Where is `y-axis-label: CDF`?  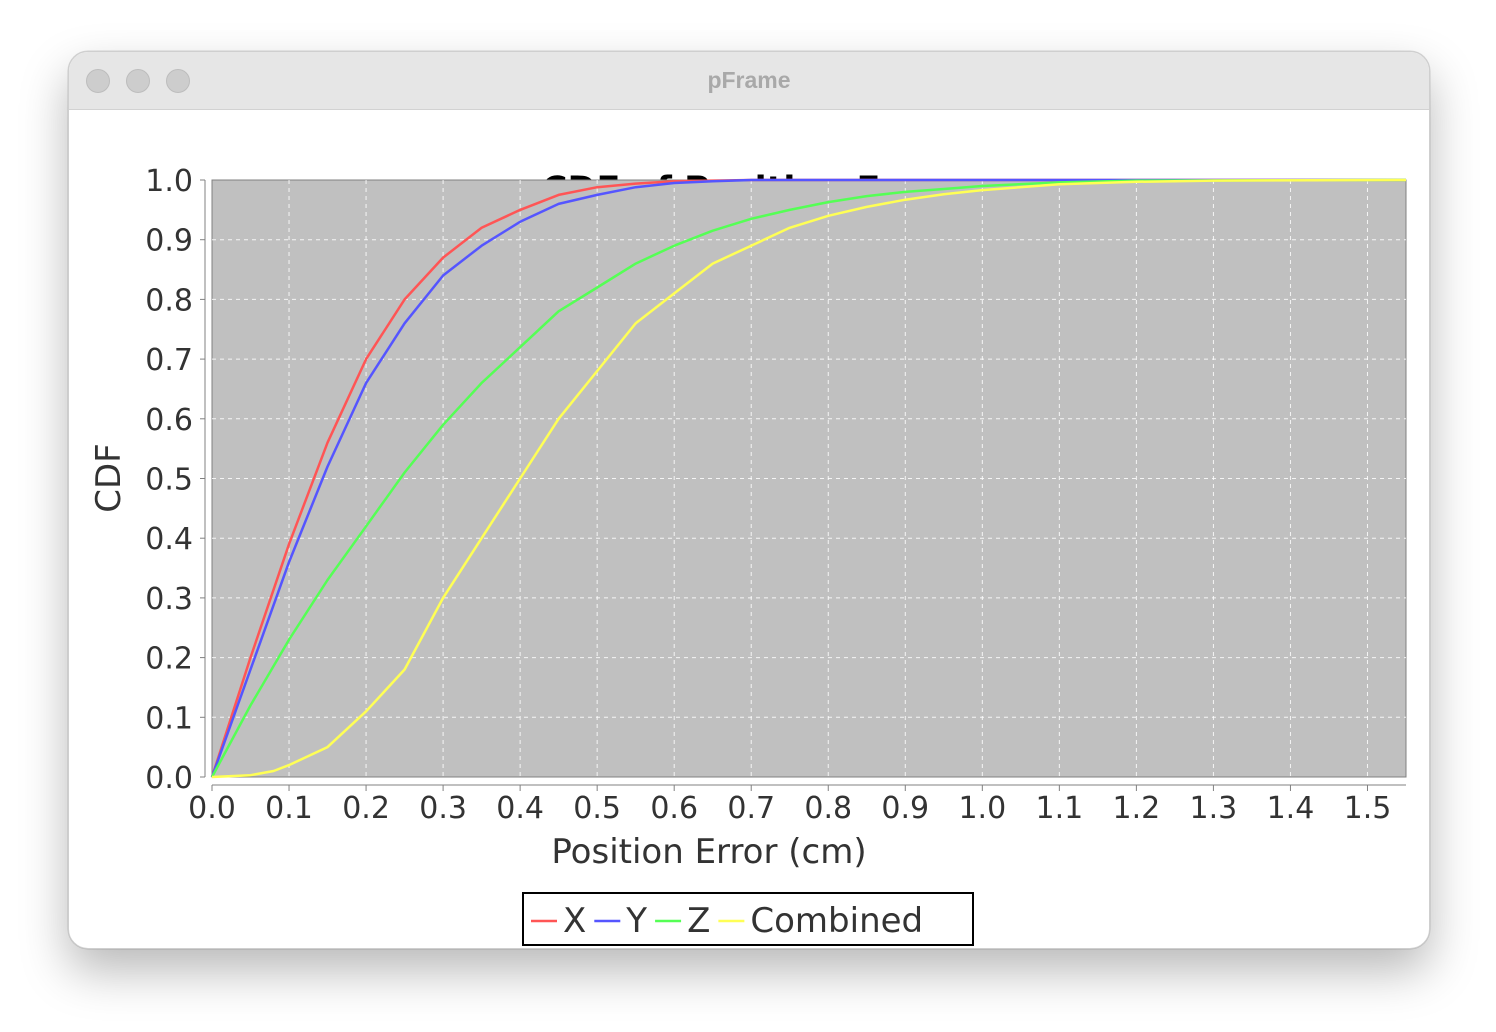 y-axis-label: CDF is located at coordinates (109, 477).